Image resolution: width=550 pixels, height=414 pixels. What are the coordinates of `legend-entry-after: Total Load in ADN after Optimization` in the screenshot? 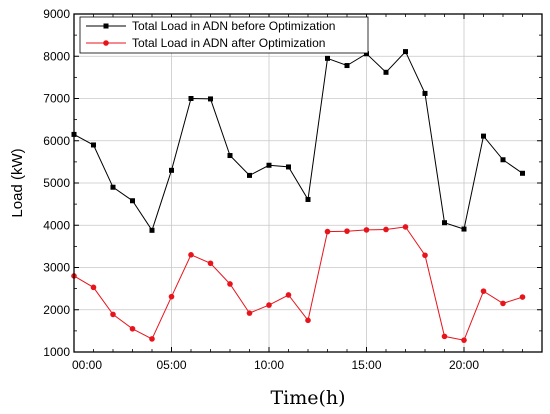 It's located at (205, 43).